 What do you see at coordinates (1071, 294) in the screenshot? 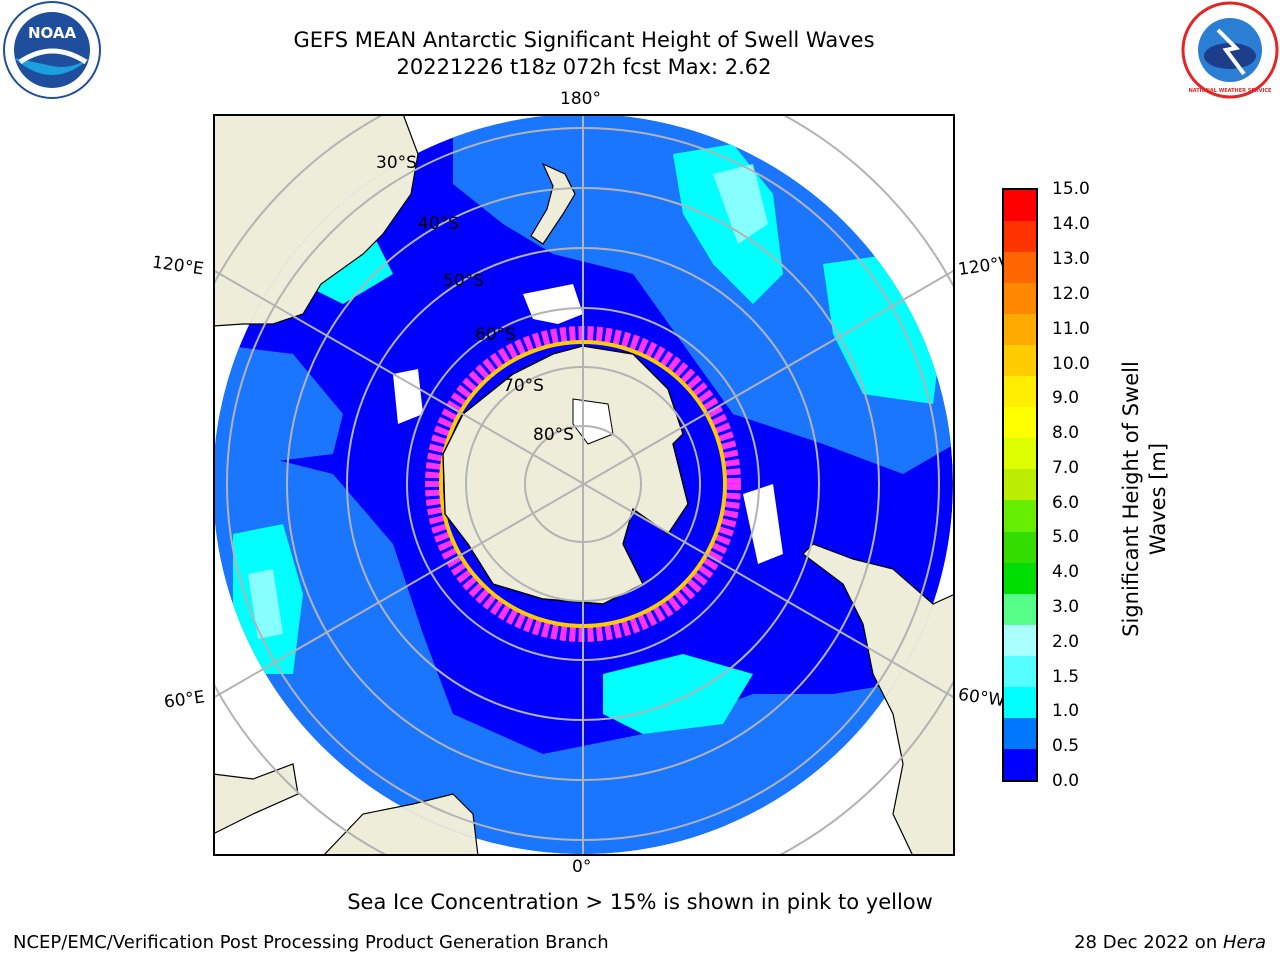
I see `colorbar-tick: 12.0` at bounding box center [1071, 294].